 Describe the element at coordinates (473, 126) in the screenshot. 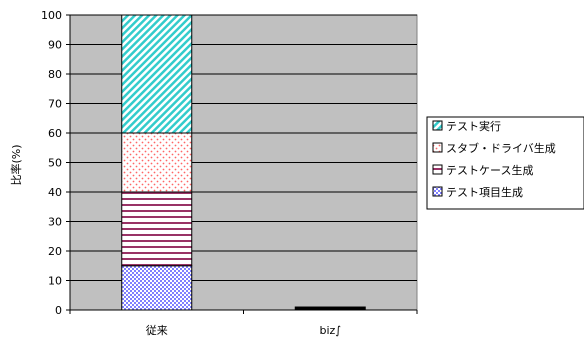

I see `legend-label: テスト実行` at that location.